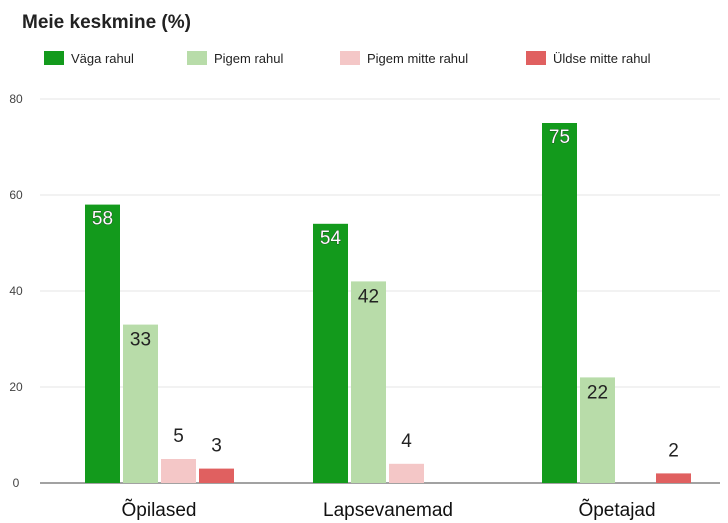 This screenshot has width=728, height=523. I want to click on legend-label-1: Väga rahul, so click(102, 58).